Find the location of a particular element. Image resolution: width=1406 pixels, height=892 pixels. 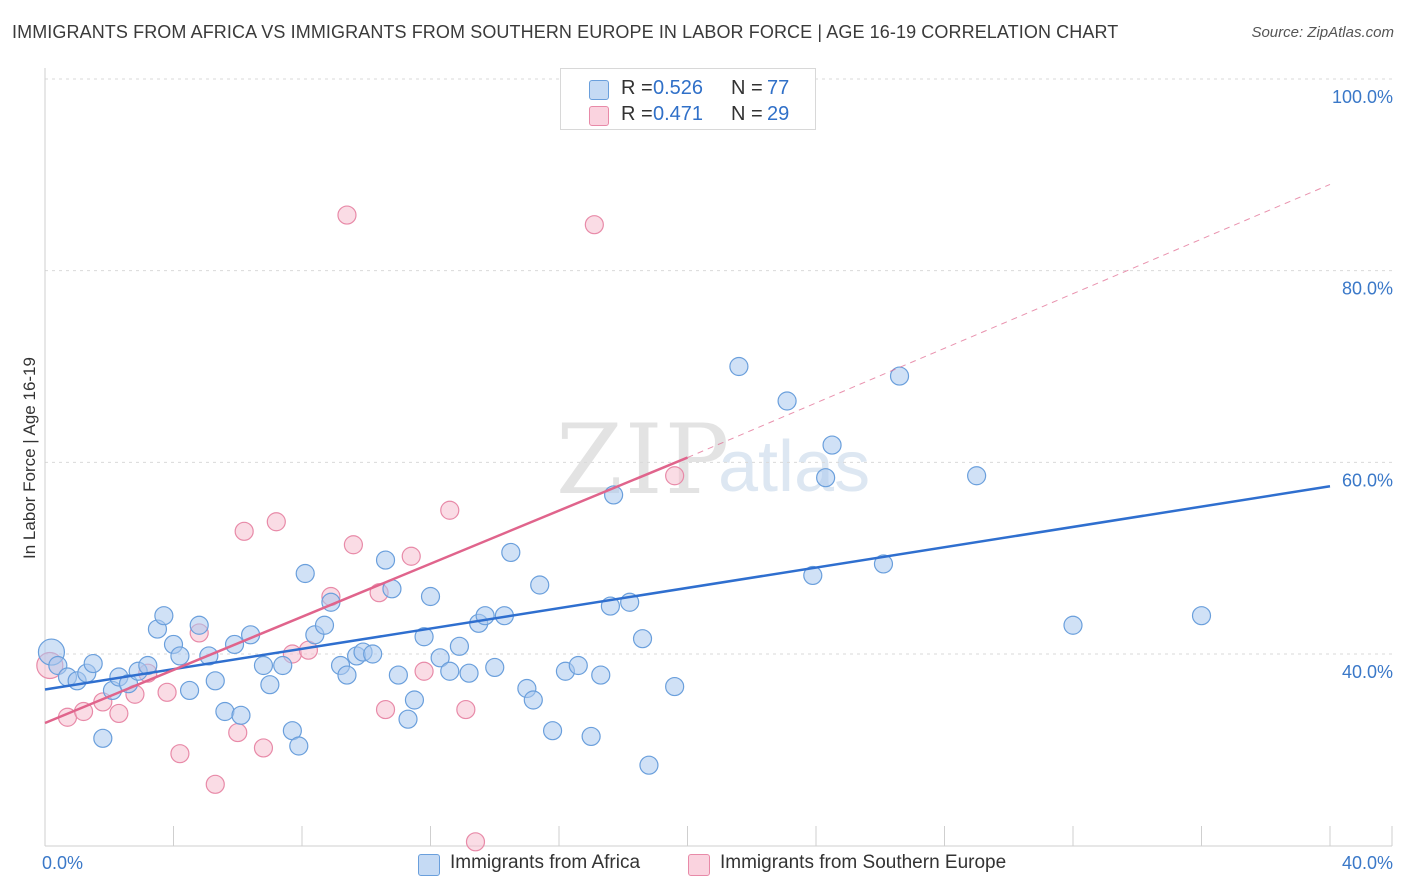

y-tick-label: 40.0% is located at coordinates (1367, 672).